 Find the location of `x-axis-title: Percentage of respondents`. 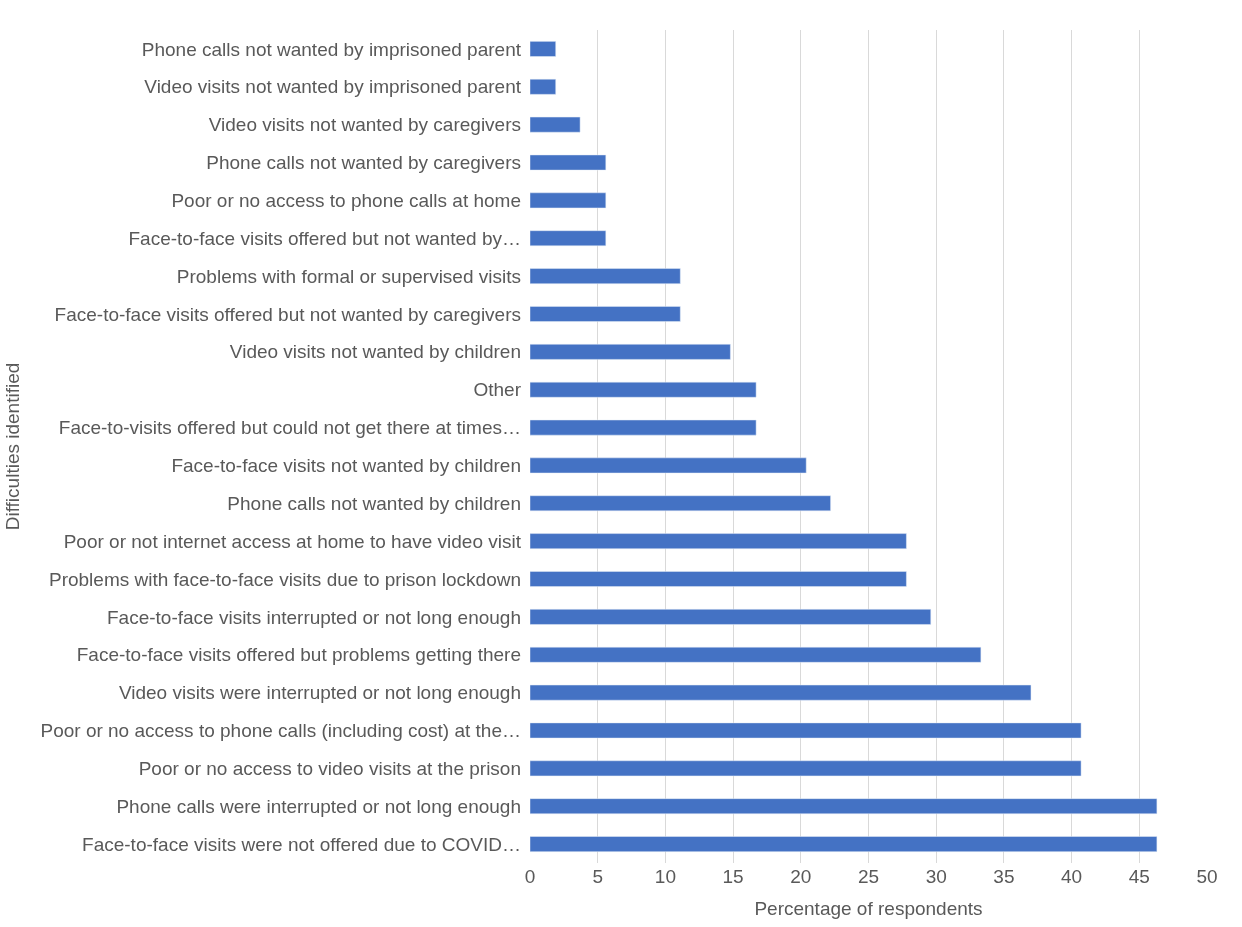

x-axis-title: Percentage of respondents is located at coordinates (868, 908).